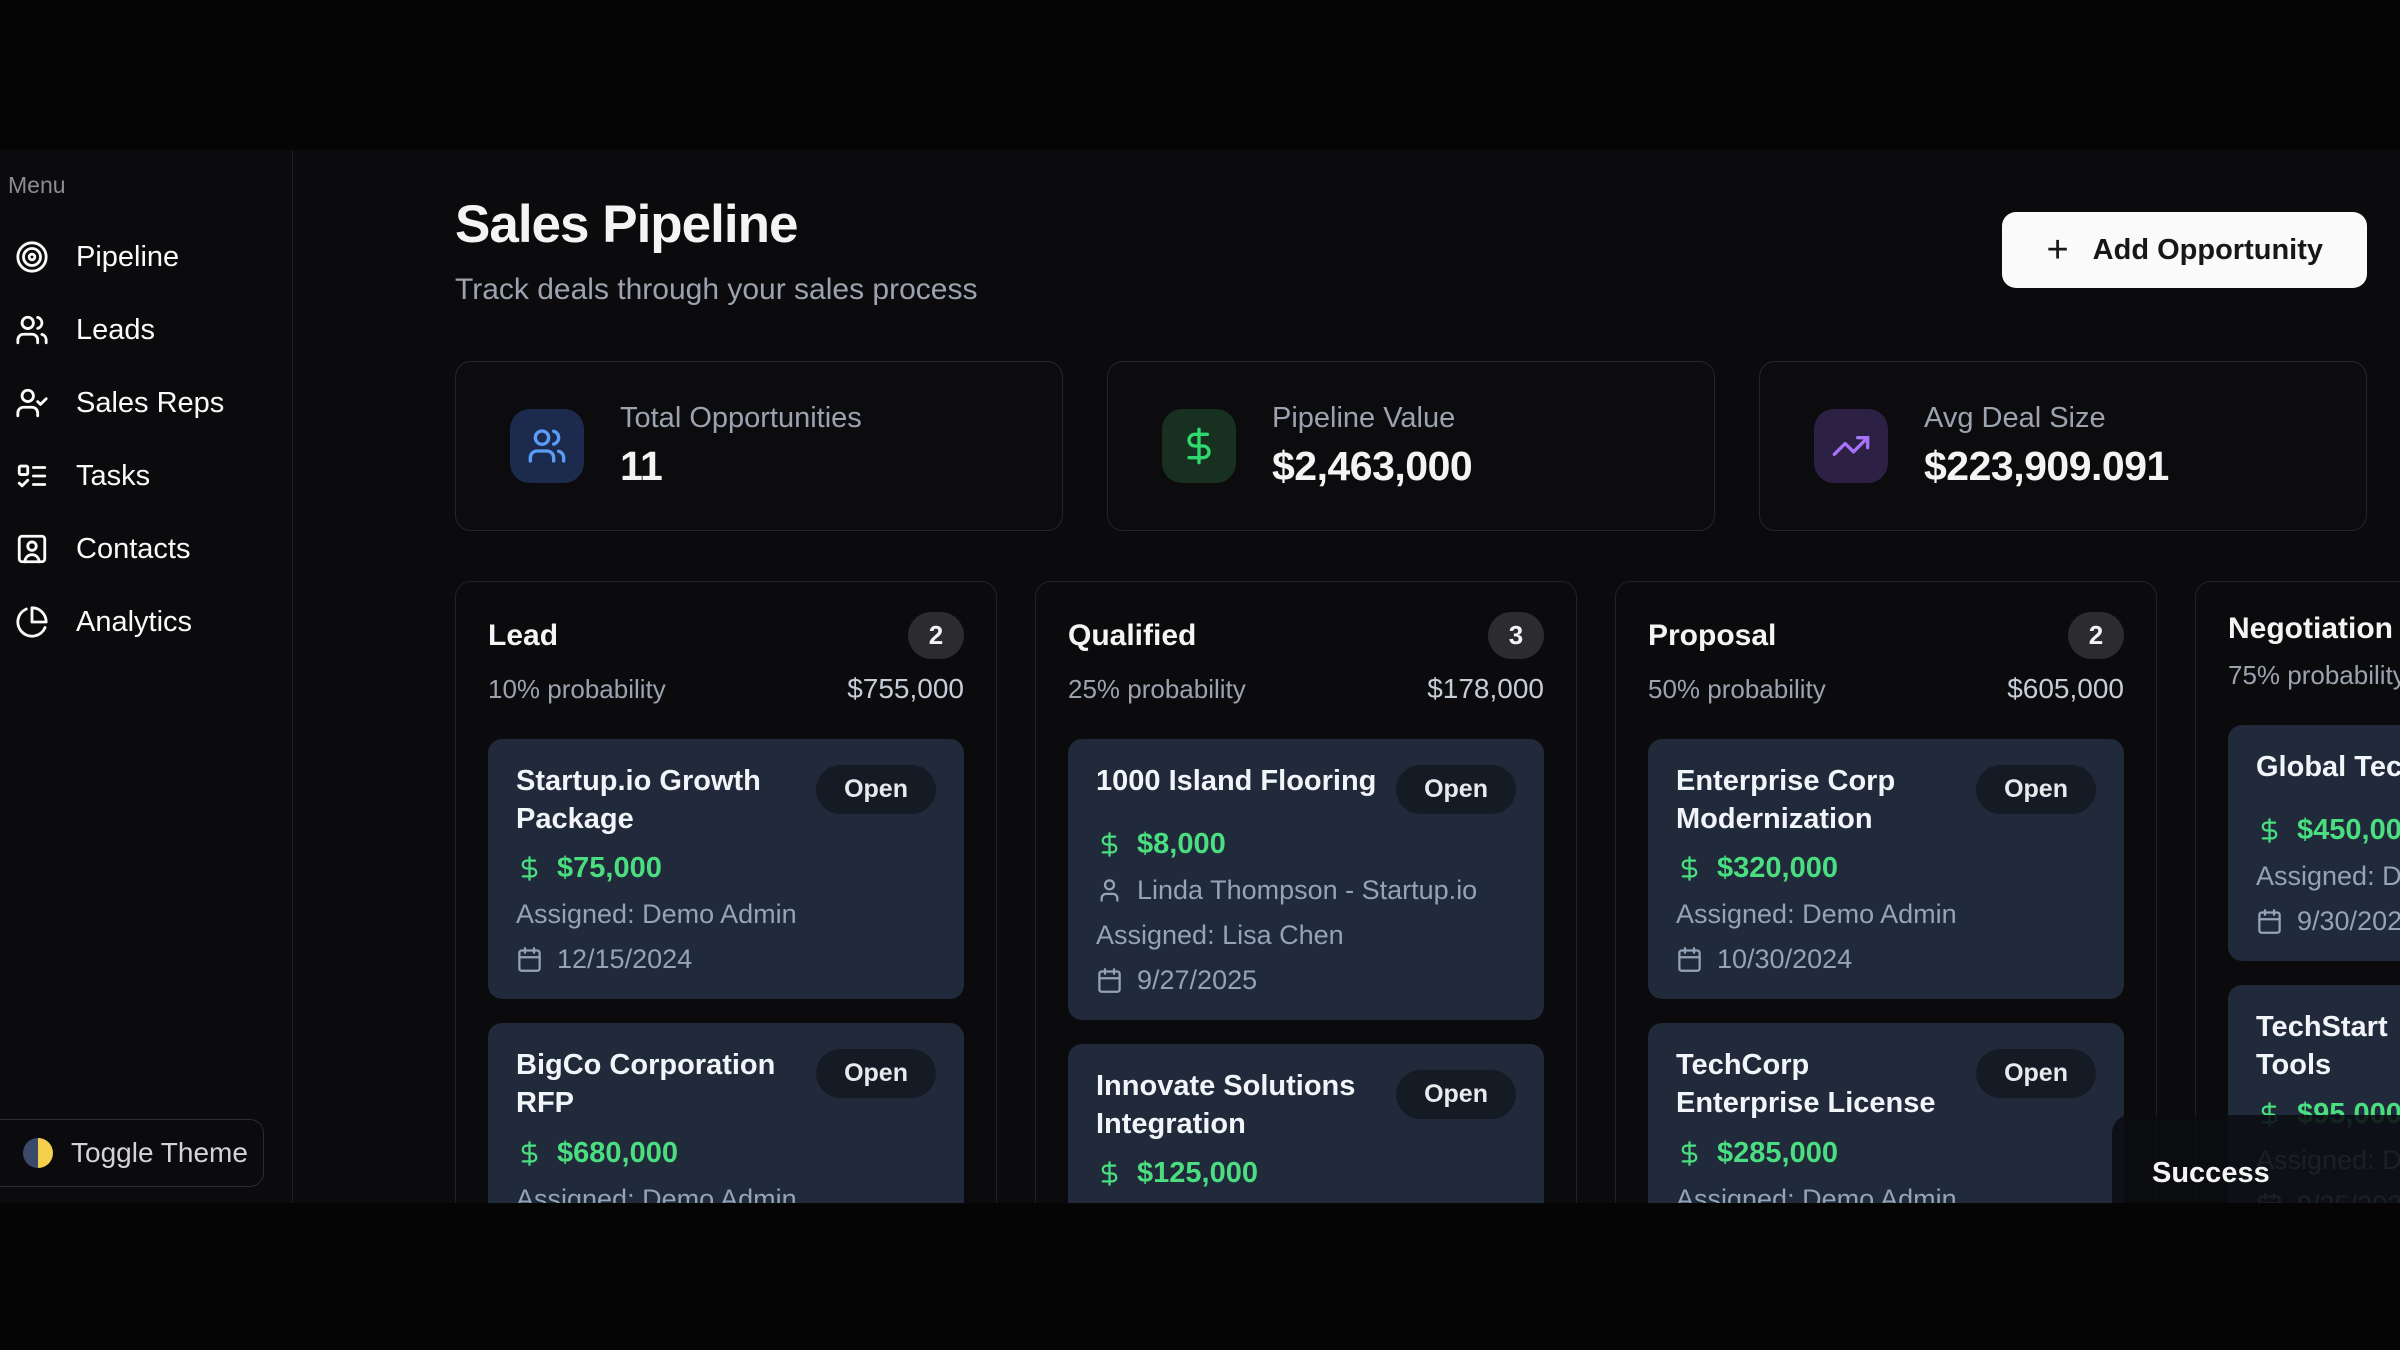 The image size is (2400, 1350). Describe the element at coordinates (128, 256) in the screenshot. I see `sidebar-item-label: Pipeline` at that location.